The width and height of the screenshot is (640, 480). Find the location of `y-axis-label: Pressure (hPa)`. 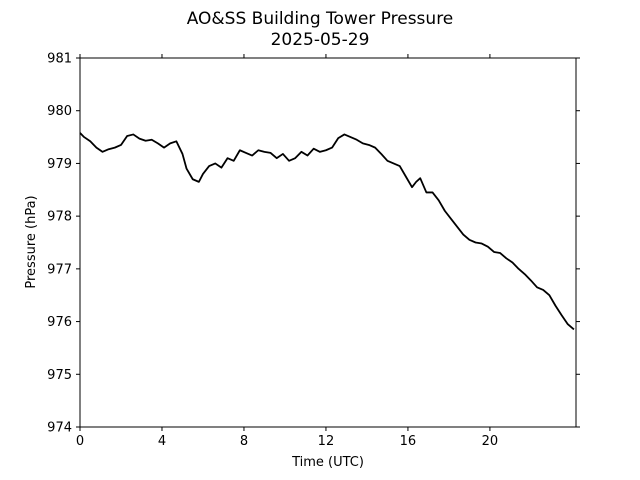

y-axis-label: Pressure (hPa) is located at coordinates (31, 241).